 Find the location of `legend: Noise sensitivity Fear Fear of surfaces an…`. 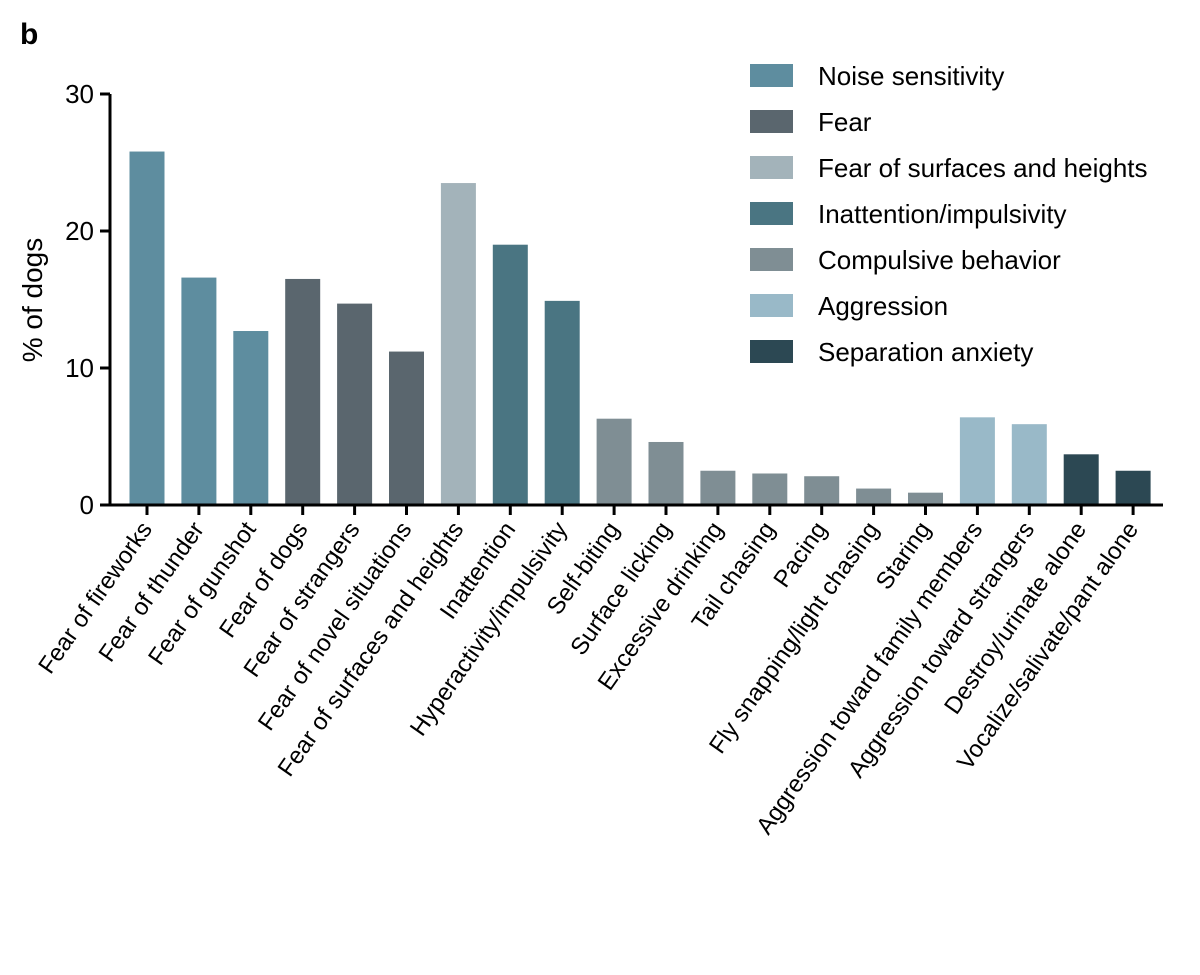

legend: Noise sensitivity Fear Fear of surfaces an… is located at coordinates (949, 214).